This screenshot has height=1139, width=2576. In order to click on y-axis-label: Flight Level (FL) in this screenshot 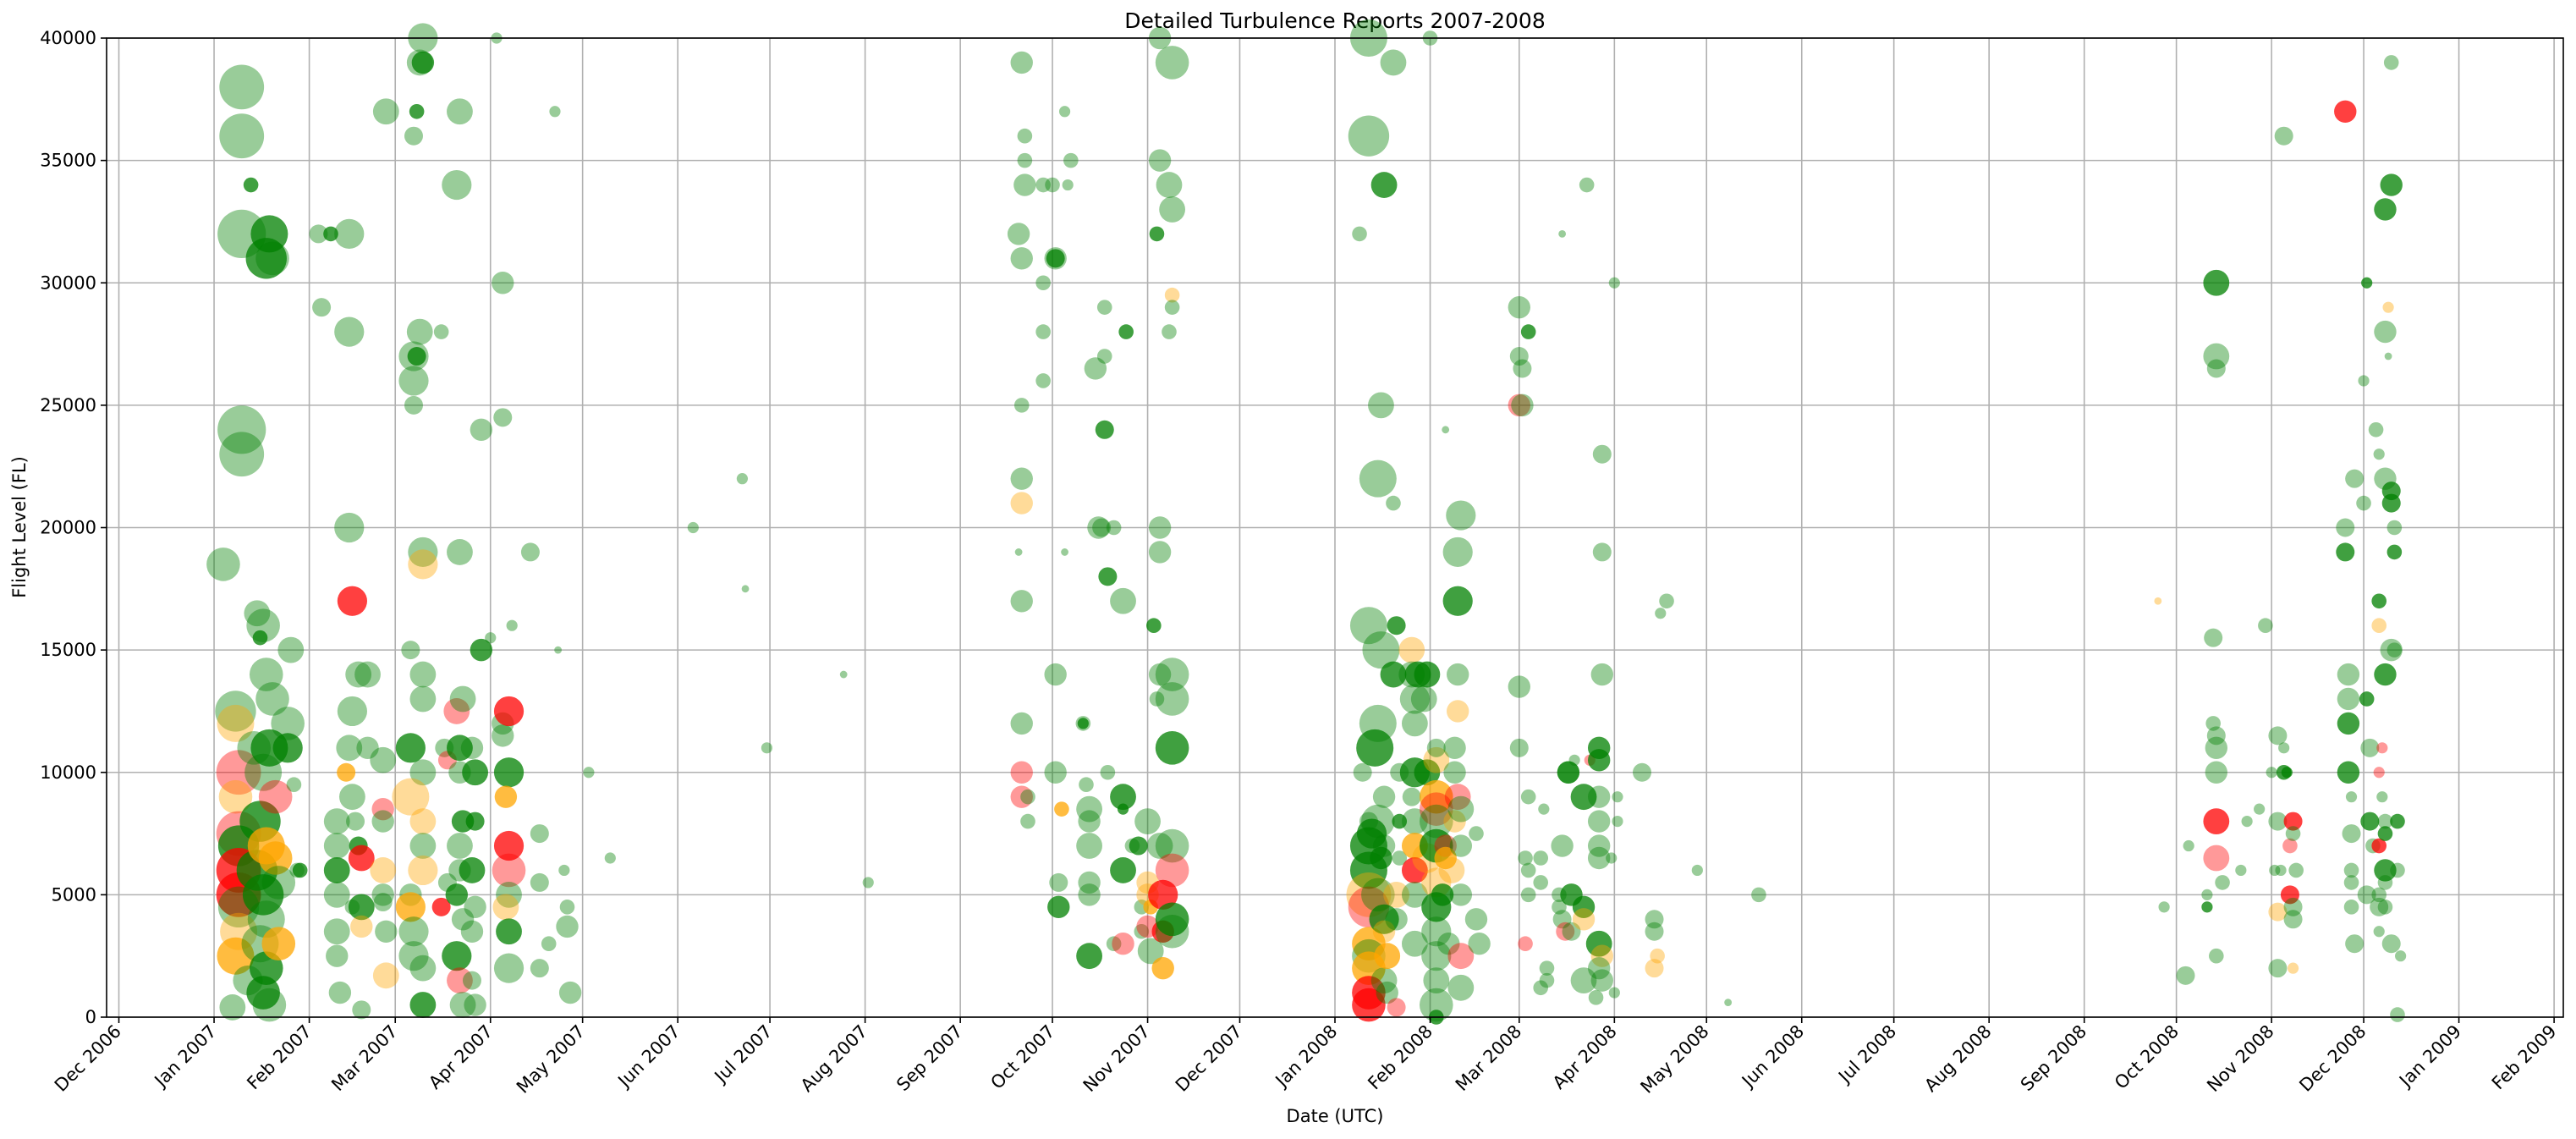, I will do `click(20, 527)`.